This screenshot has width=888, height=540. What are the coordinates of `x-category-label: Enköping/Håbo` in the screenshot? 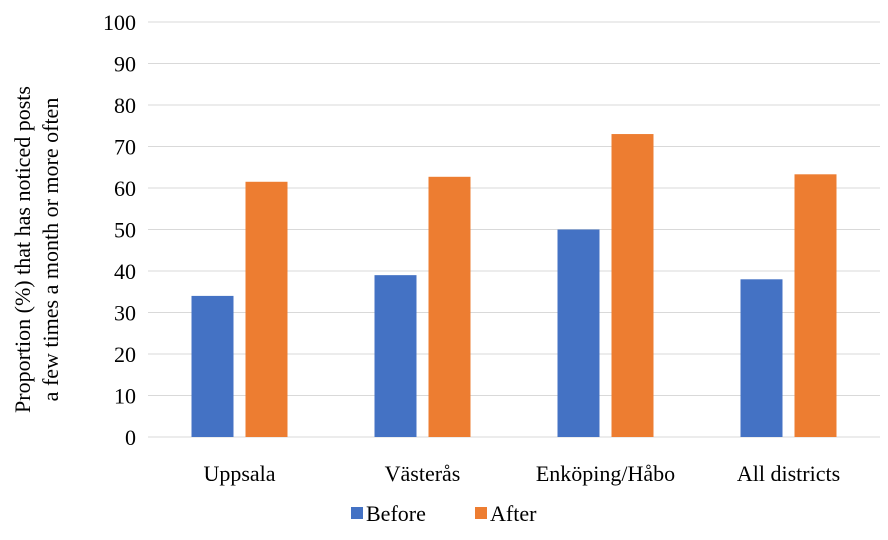 It's located at (605, 473).